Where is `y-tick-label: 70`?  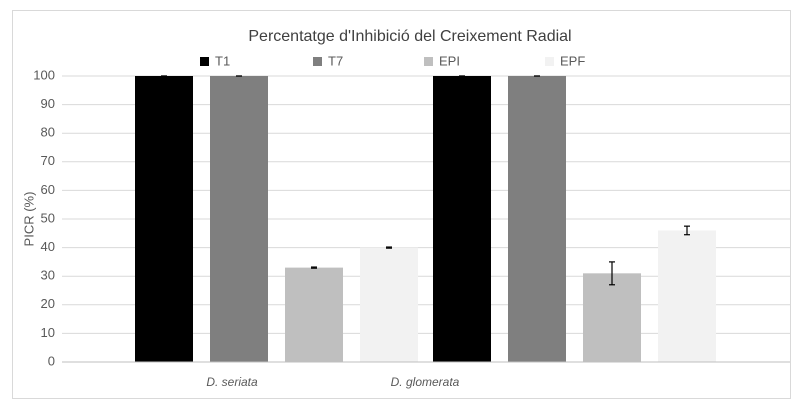 y-tick-label: 70 is located at coordinates (48, 160).